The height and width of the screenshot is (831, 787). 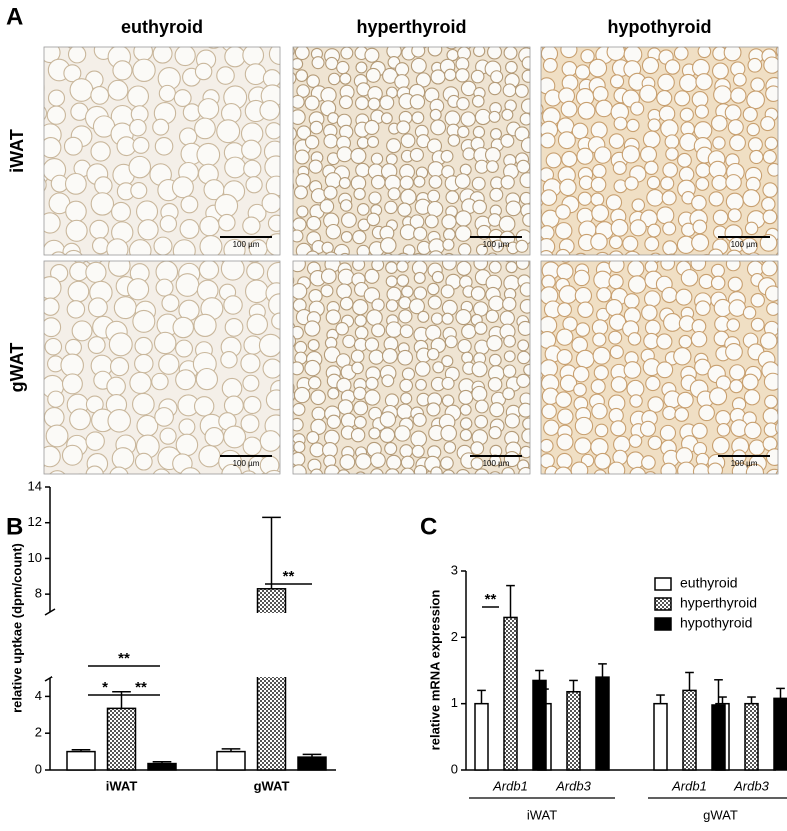 I want to click on axis-break-gap, so click(x=195, y=645).